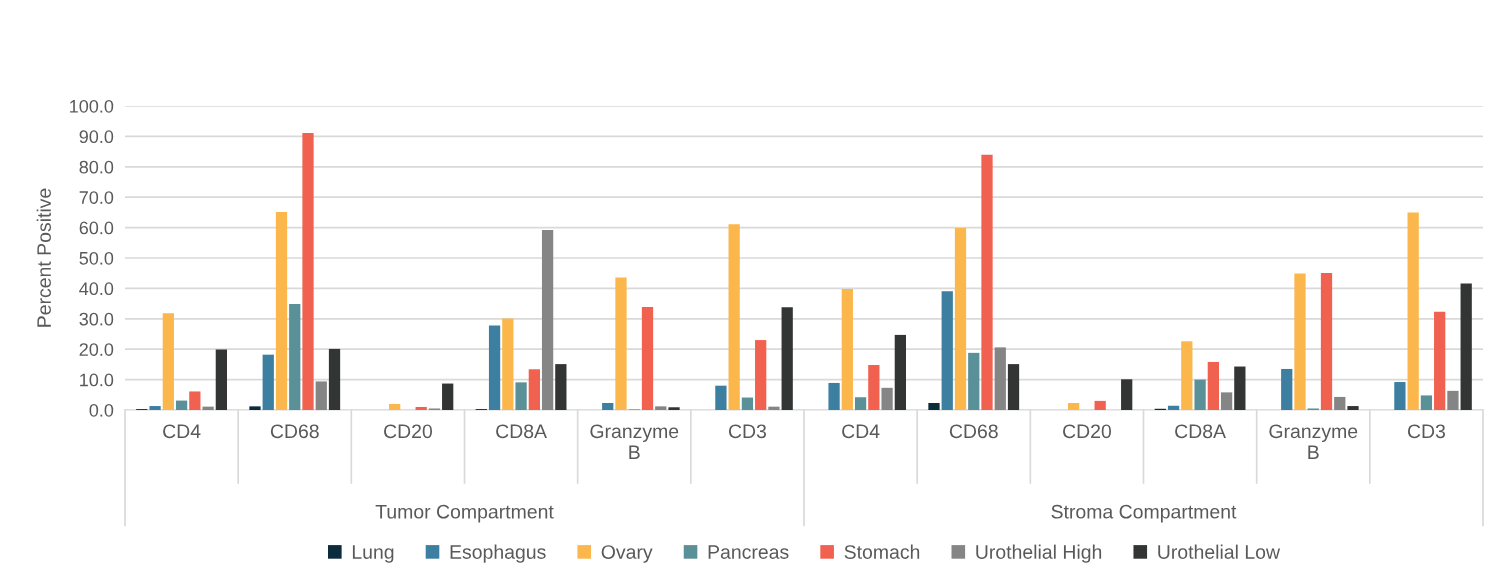  I want to click on legend-label: Urothelial High, so click(1039, 553).